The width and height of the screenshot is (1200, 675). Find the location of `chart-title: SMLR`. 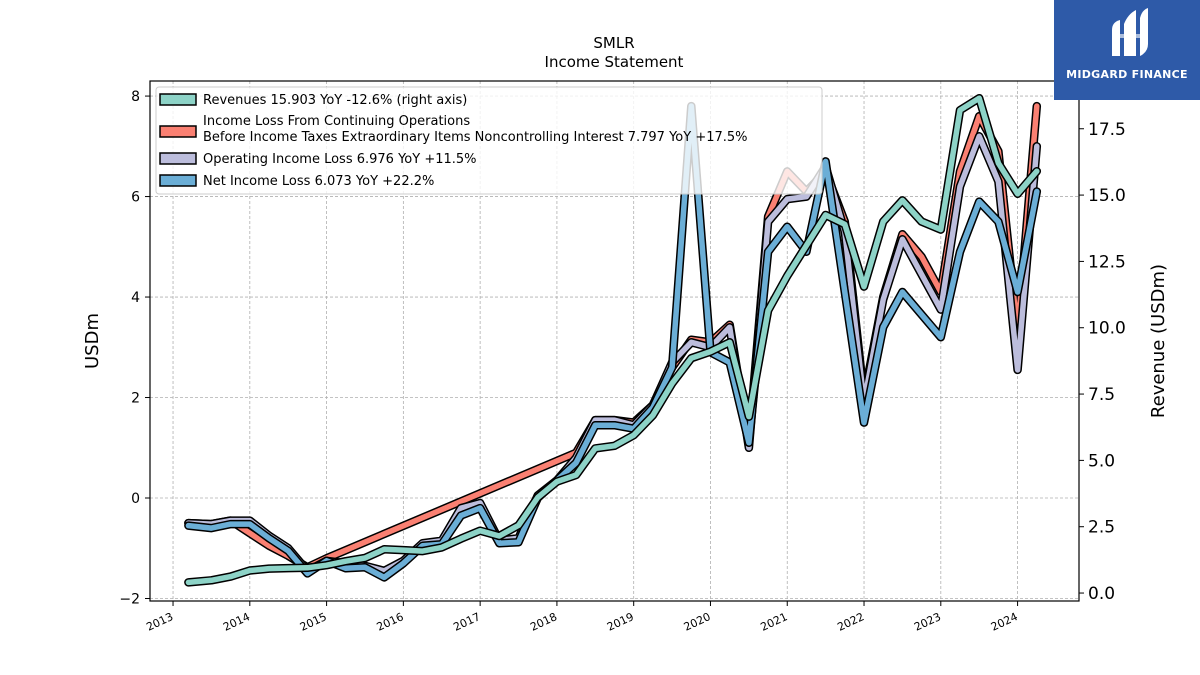

chart-title: SMLR is located at coordinates (613, 43).